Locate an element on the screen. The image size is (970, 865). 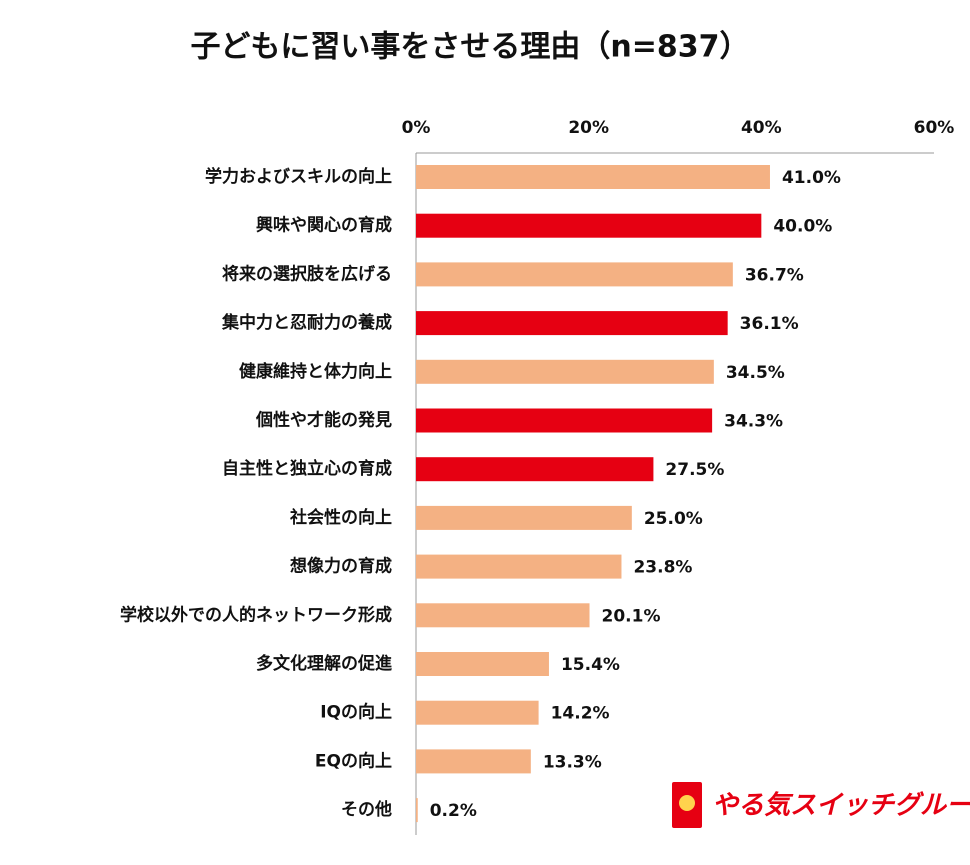
logo: やる気スイッチグループ is located at coordinates (821, 805).